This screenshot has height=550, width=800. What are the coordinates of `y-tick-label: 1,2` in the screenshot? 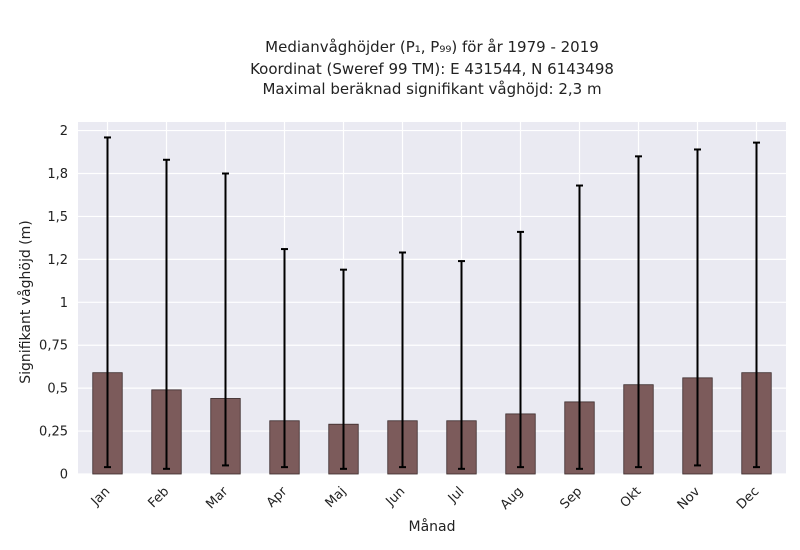 It's located at (57, 260).